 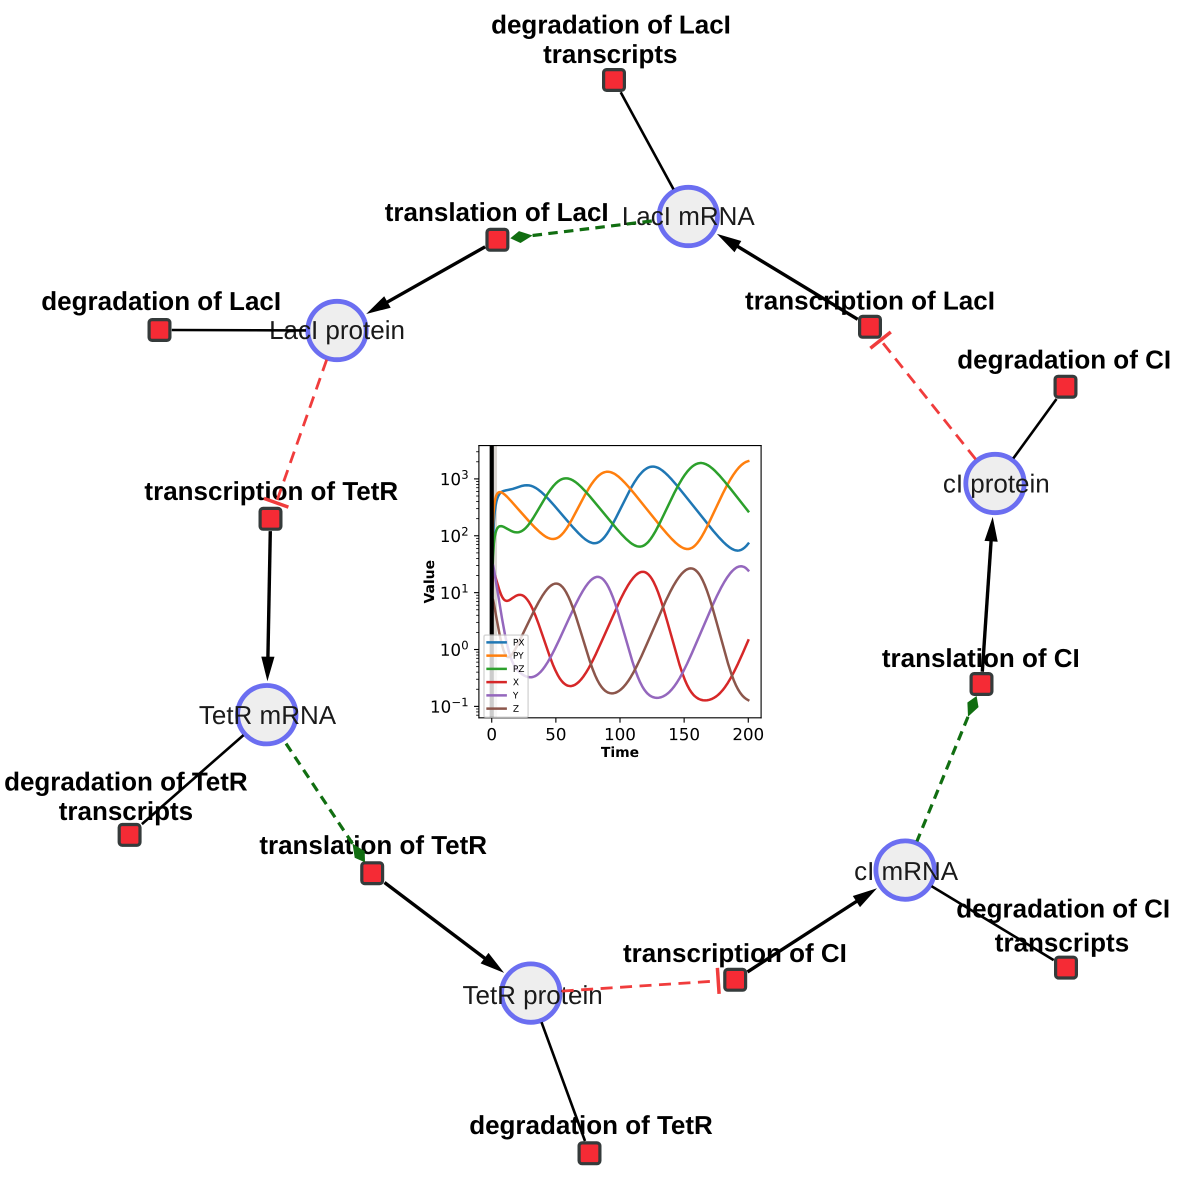 I want to click on svg-text: transcription of LacI, so click(x=870, y=301).